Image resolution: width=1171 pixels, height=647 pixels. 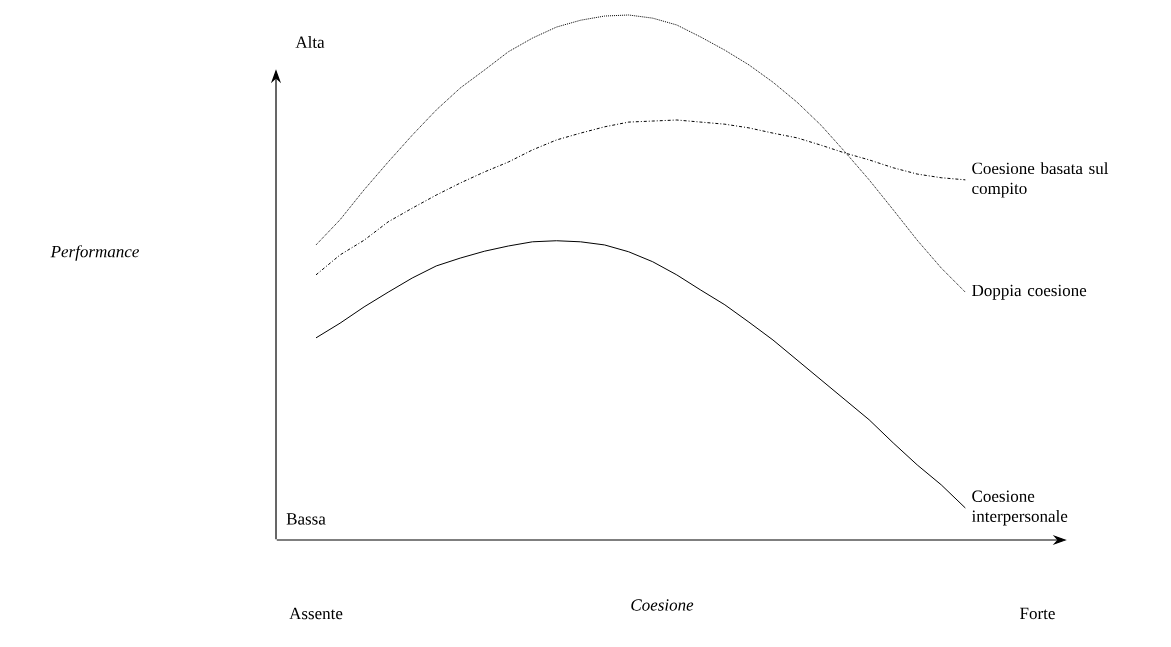 I want to click on annotation: Alta, so click(x=310, y=42).